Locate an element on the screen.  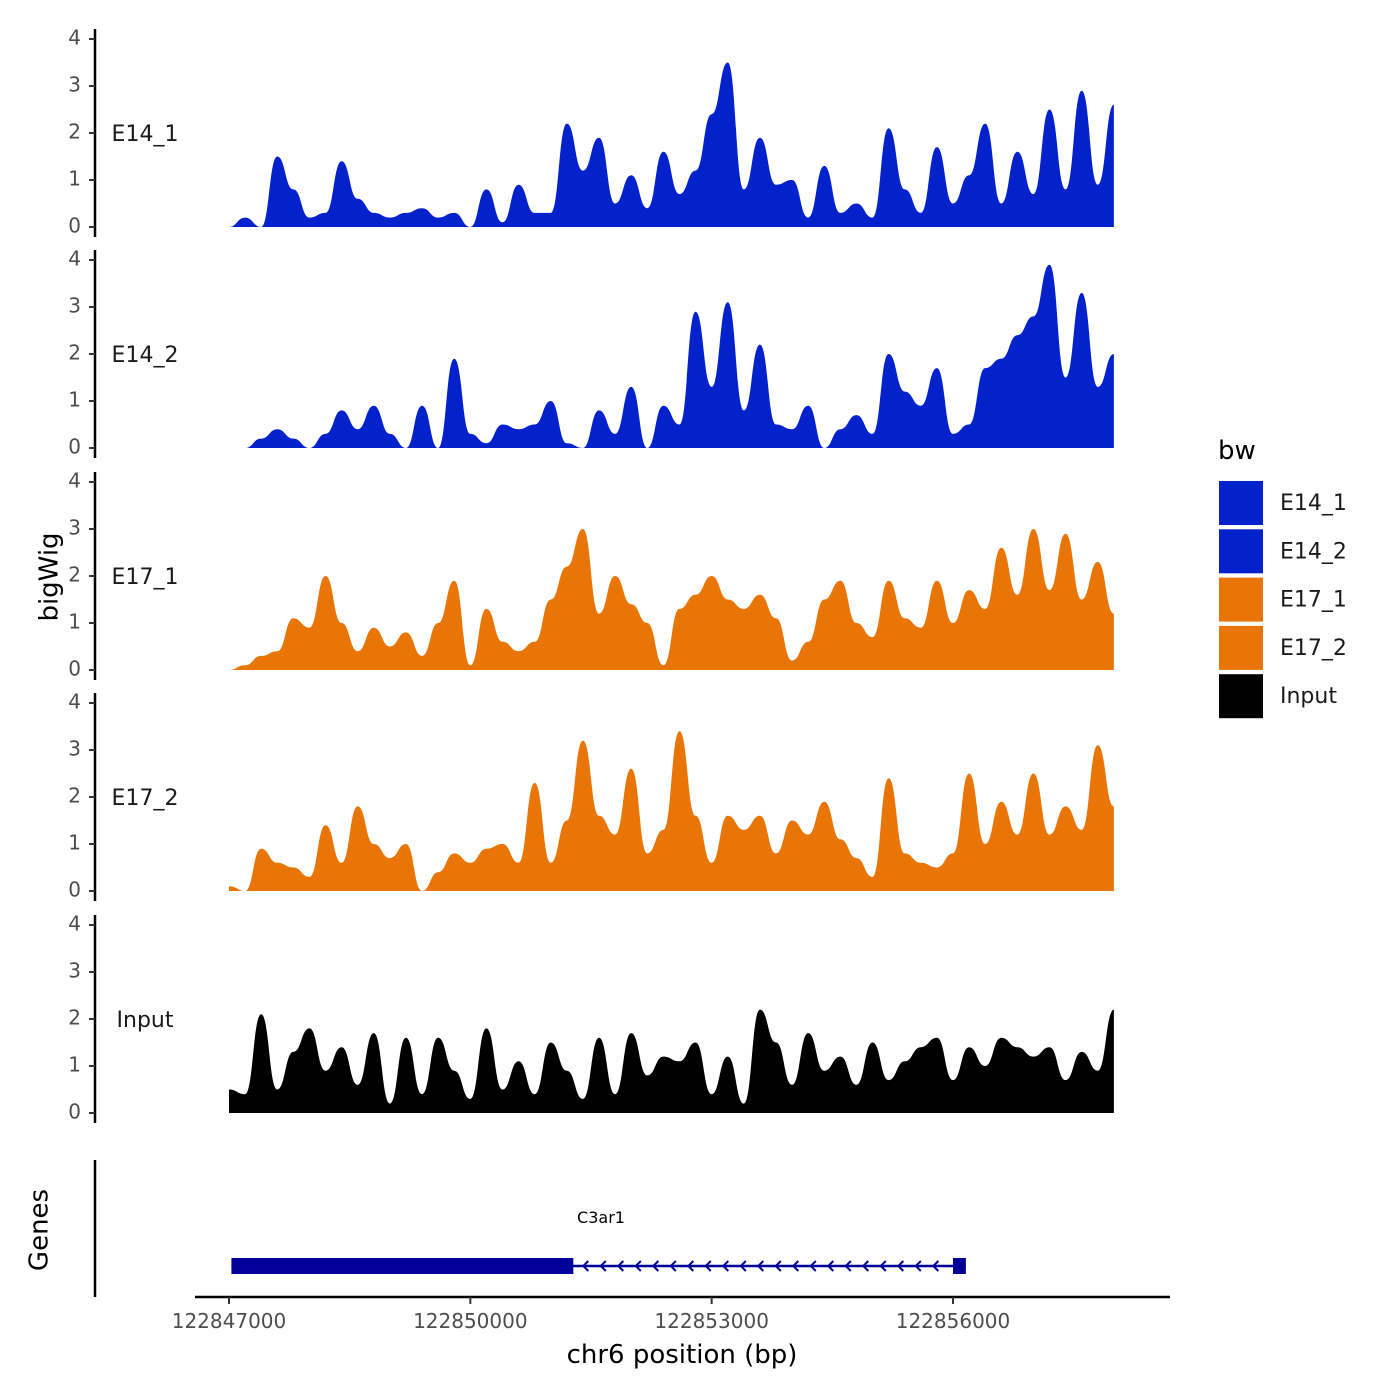
x-axis-title: chr6 position (bp) is located at coordinates (682, 1355).